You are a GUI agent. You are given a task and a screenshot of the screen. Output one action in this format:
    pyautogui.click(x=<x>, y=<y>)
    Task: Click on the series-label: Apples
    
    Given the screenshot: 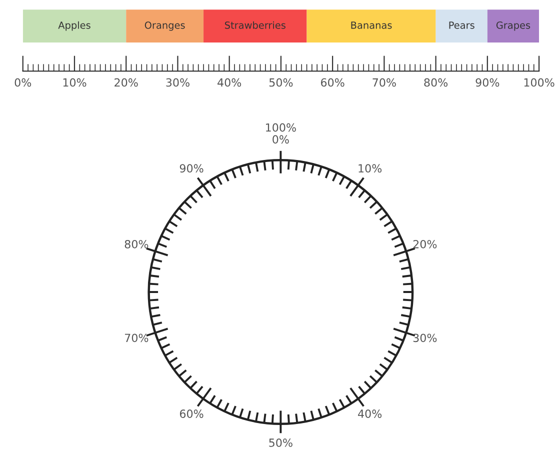 What is the action you would take?
    pyautogui.click(x=74, y=26)
    